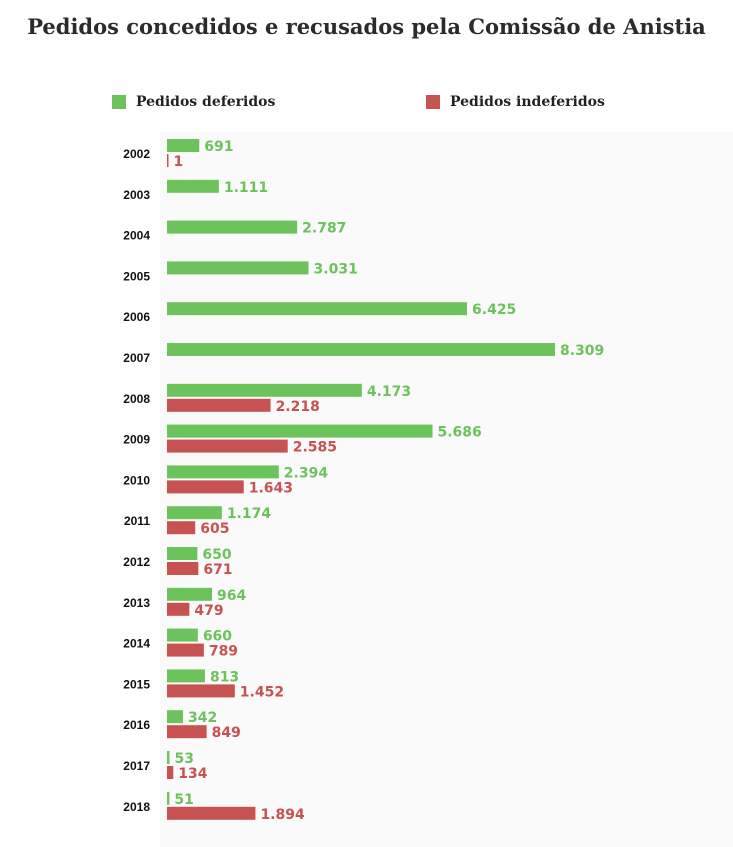  I want to click on legend-swatch-indeferidos, so click(433, 102).